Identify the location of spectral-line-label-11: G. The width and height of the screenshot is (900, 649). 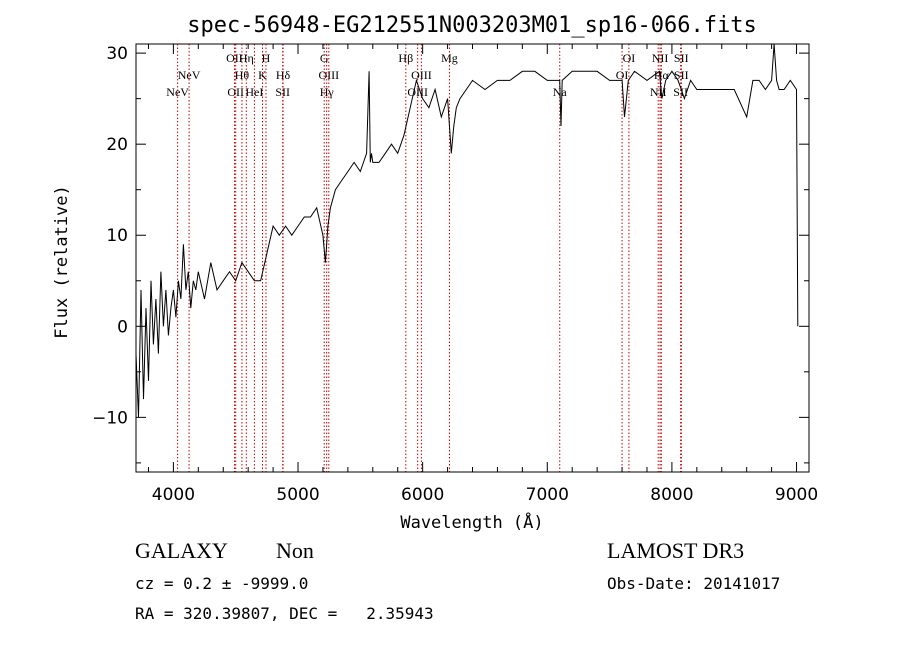
(324, 58).